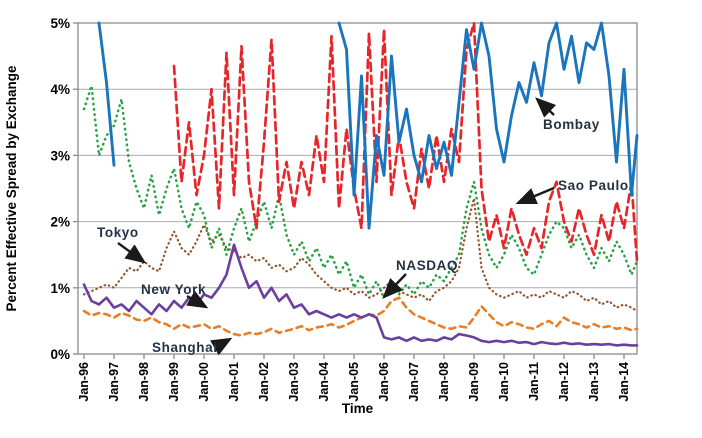 The width and height of the screenshot is (702, 438). What do you see at coordinates (394, 286) in the screenshot?
I see `annotation-arrow-nasdaq` at bounding box center [394, 286].